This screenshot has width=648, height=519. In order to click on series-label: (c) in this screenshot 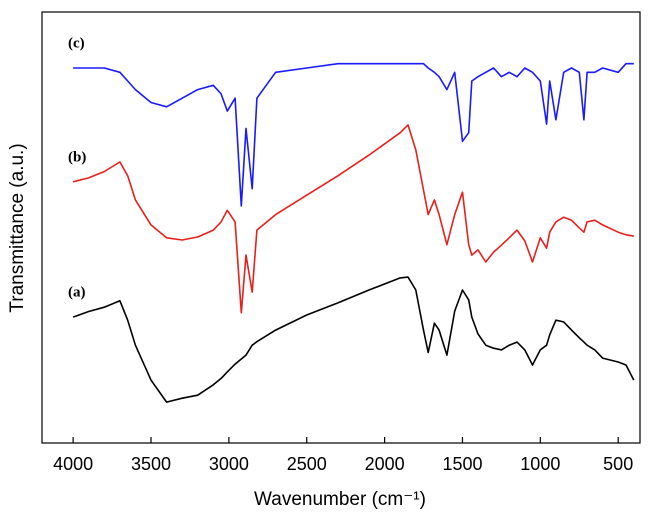, I will do `click(76, 43)`.